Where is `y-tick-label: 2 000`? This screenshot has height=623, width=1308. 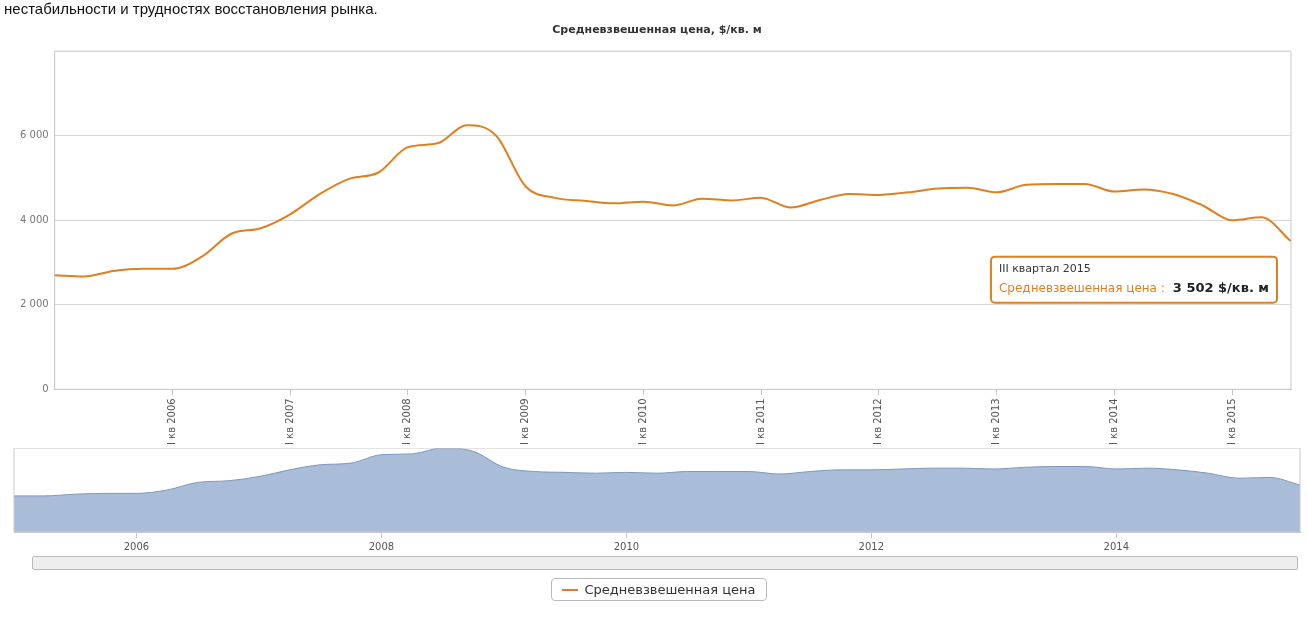 y-tick-label: 2 000 is located at coordinates (34, 304).